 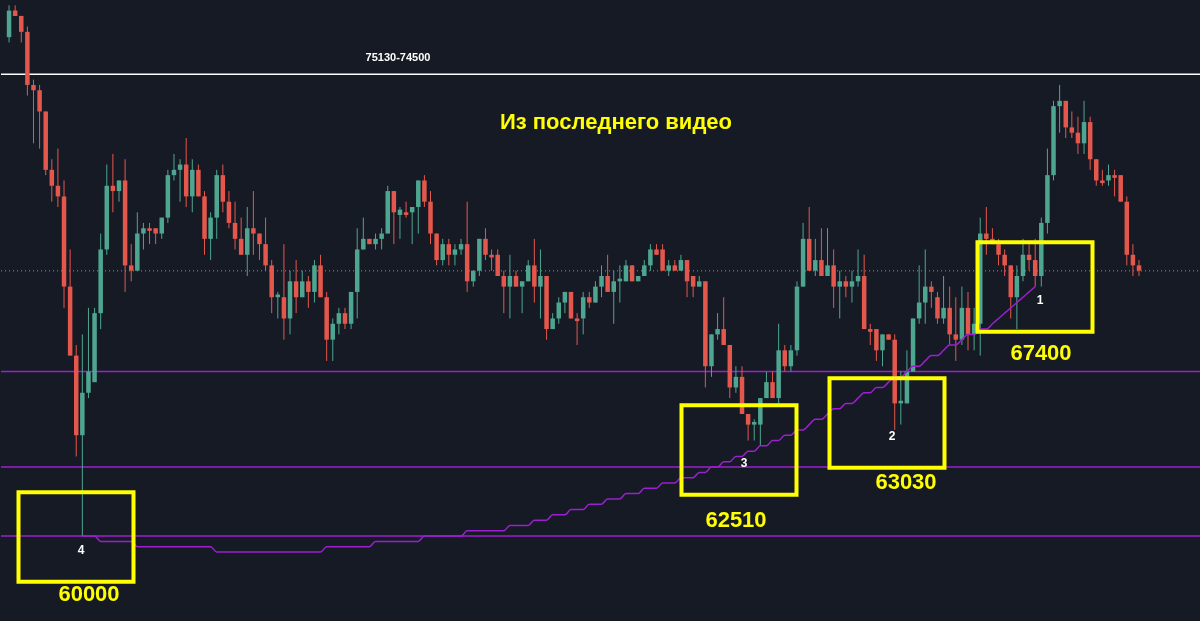 I want to click on annotation: 75130-74500, so click(x=398, y=57).